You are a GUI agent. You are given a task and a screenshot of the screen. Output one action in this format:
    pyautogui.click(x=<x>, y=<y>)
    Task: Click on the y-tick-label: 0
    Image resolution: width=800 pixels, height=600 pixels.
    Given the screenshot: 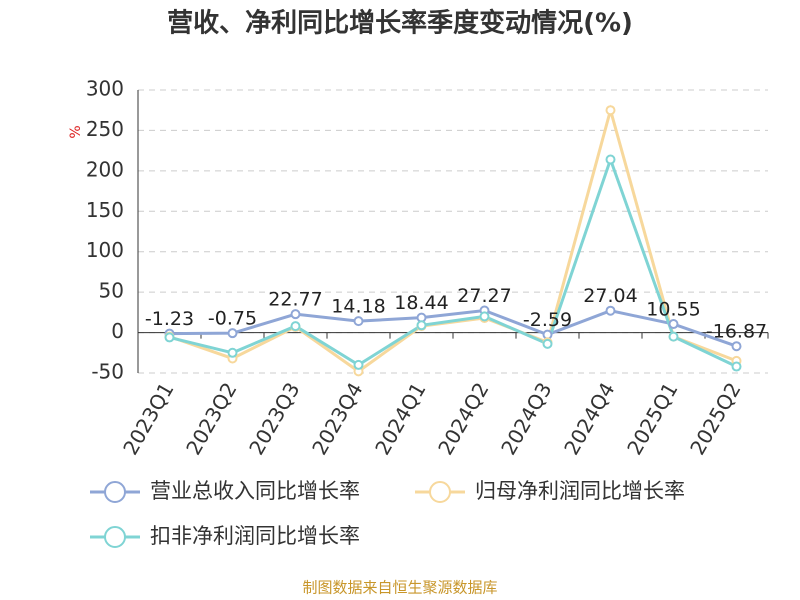 What is the action you would take?
    pyautogui.click(x=117, y=331)
    